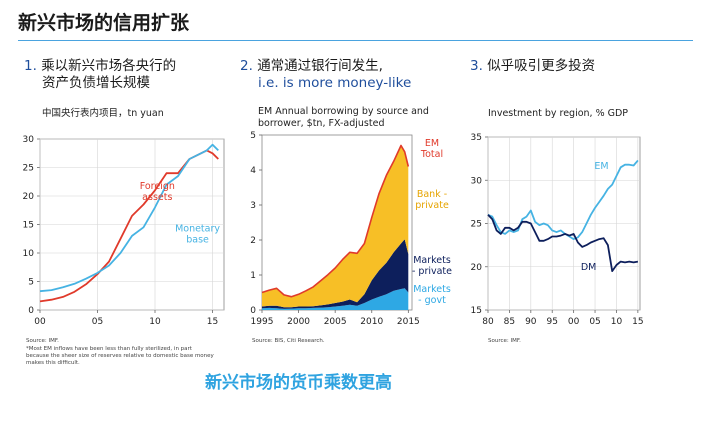  Describe the element at coordinates (355, 40) in the screenshot. I see `title-rule` at that location.